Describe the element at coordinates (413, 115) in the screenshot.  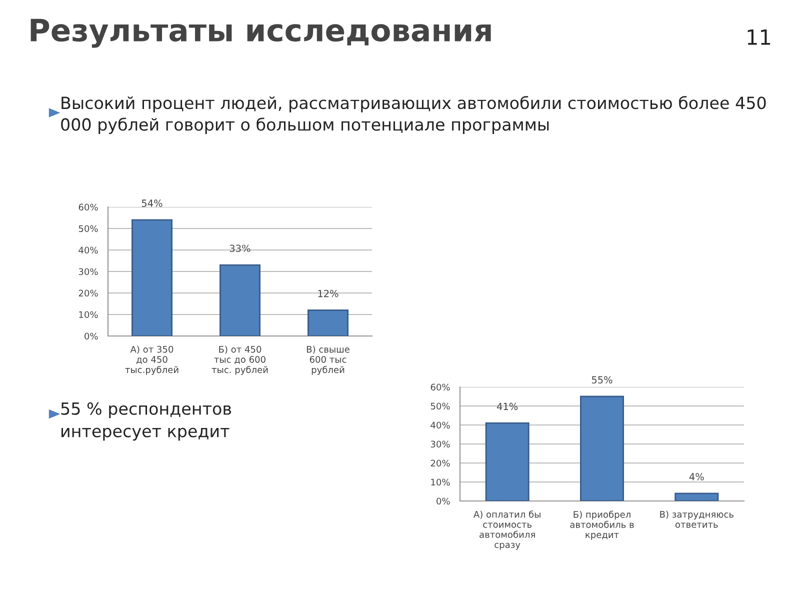
I see `text: Высокий процент людей, рассматривающих автомобили стоимостью более 450 000 рублей говорит о большом потенциале программы` at that location.